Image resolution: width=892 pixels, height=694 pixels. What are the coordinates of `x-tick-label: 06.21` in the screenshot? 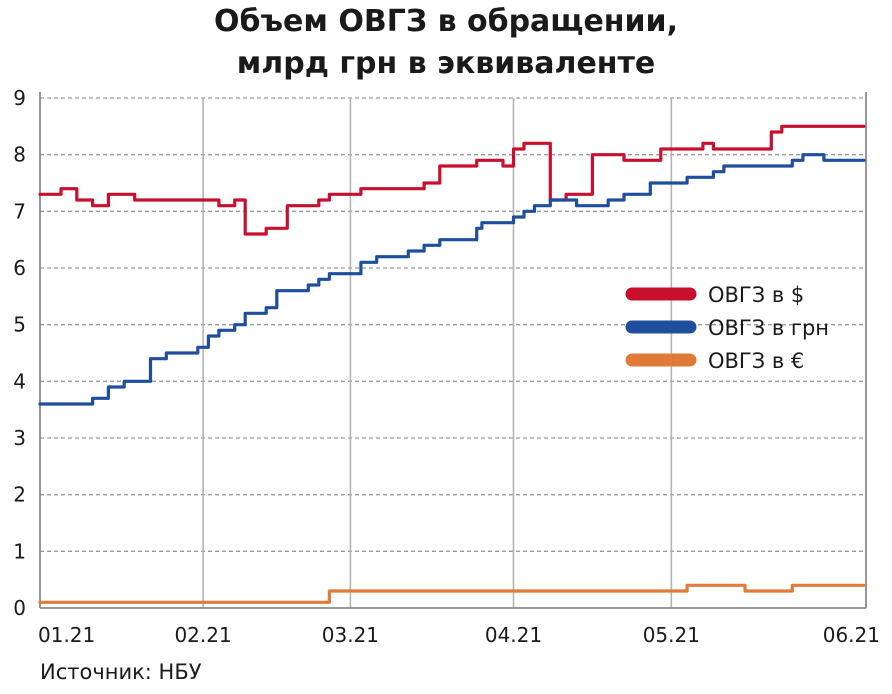 It's located at (851, 635).